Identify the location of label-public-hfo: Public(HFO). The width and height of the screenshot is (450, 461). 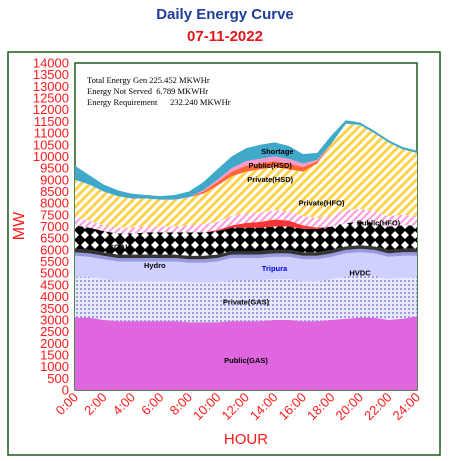
(379, 222).